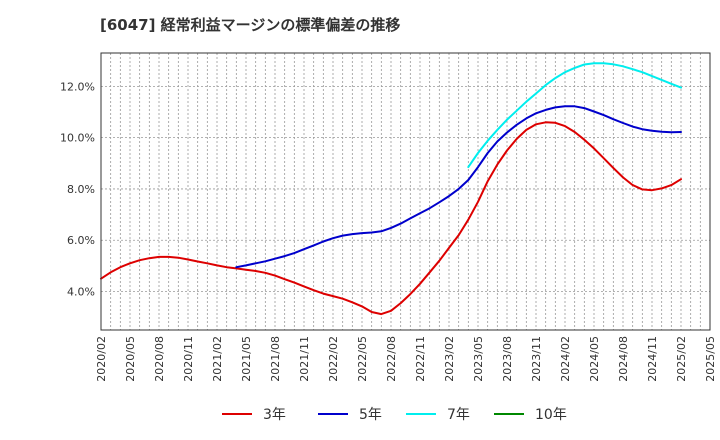 This screenshot has height=440, width=720. Describe the element at coordinates (536, 359) in the screenshot. I see `x-tick-label: 2023/11` at that location.